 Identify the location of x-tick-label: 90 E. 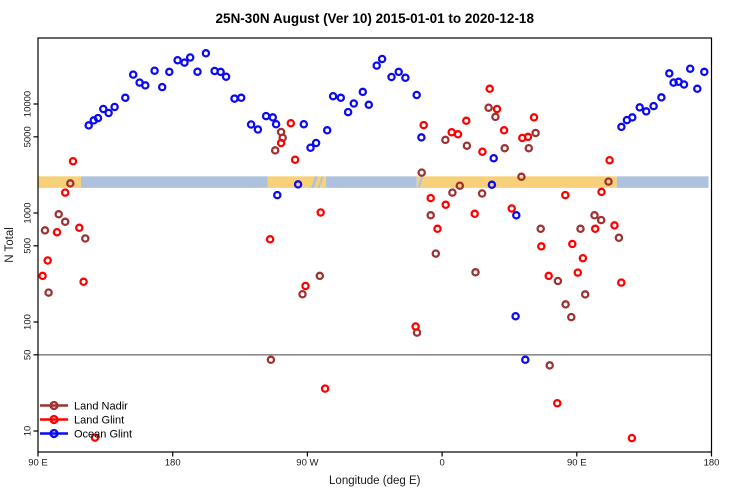
(38, 463).